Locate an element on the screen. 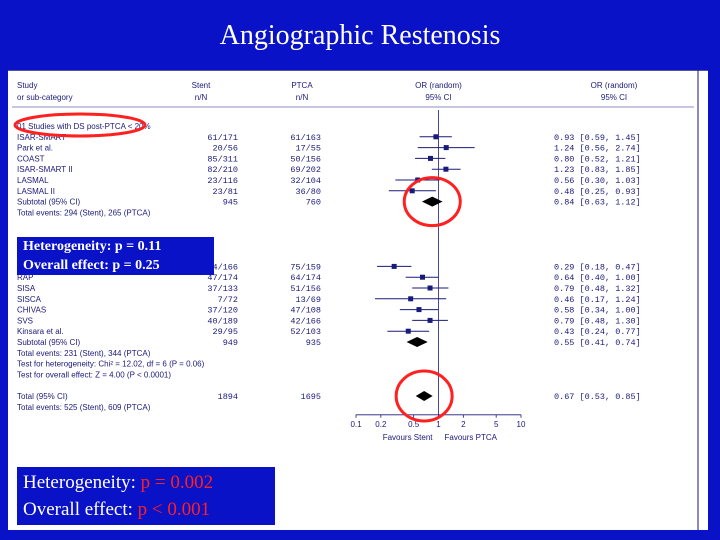 Image resolution: width=720 pixels, height=540 pixels. row-1-ptca: 61/163 is located at coordinates (305, 138).